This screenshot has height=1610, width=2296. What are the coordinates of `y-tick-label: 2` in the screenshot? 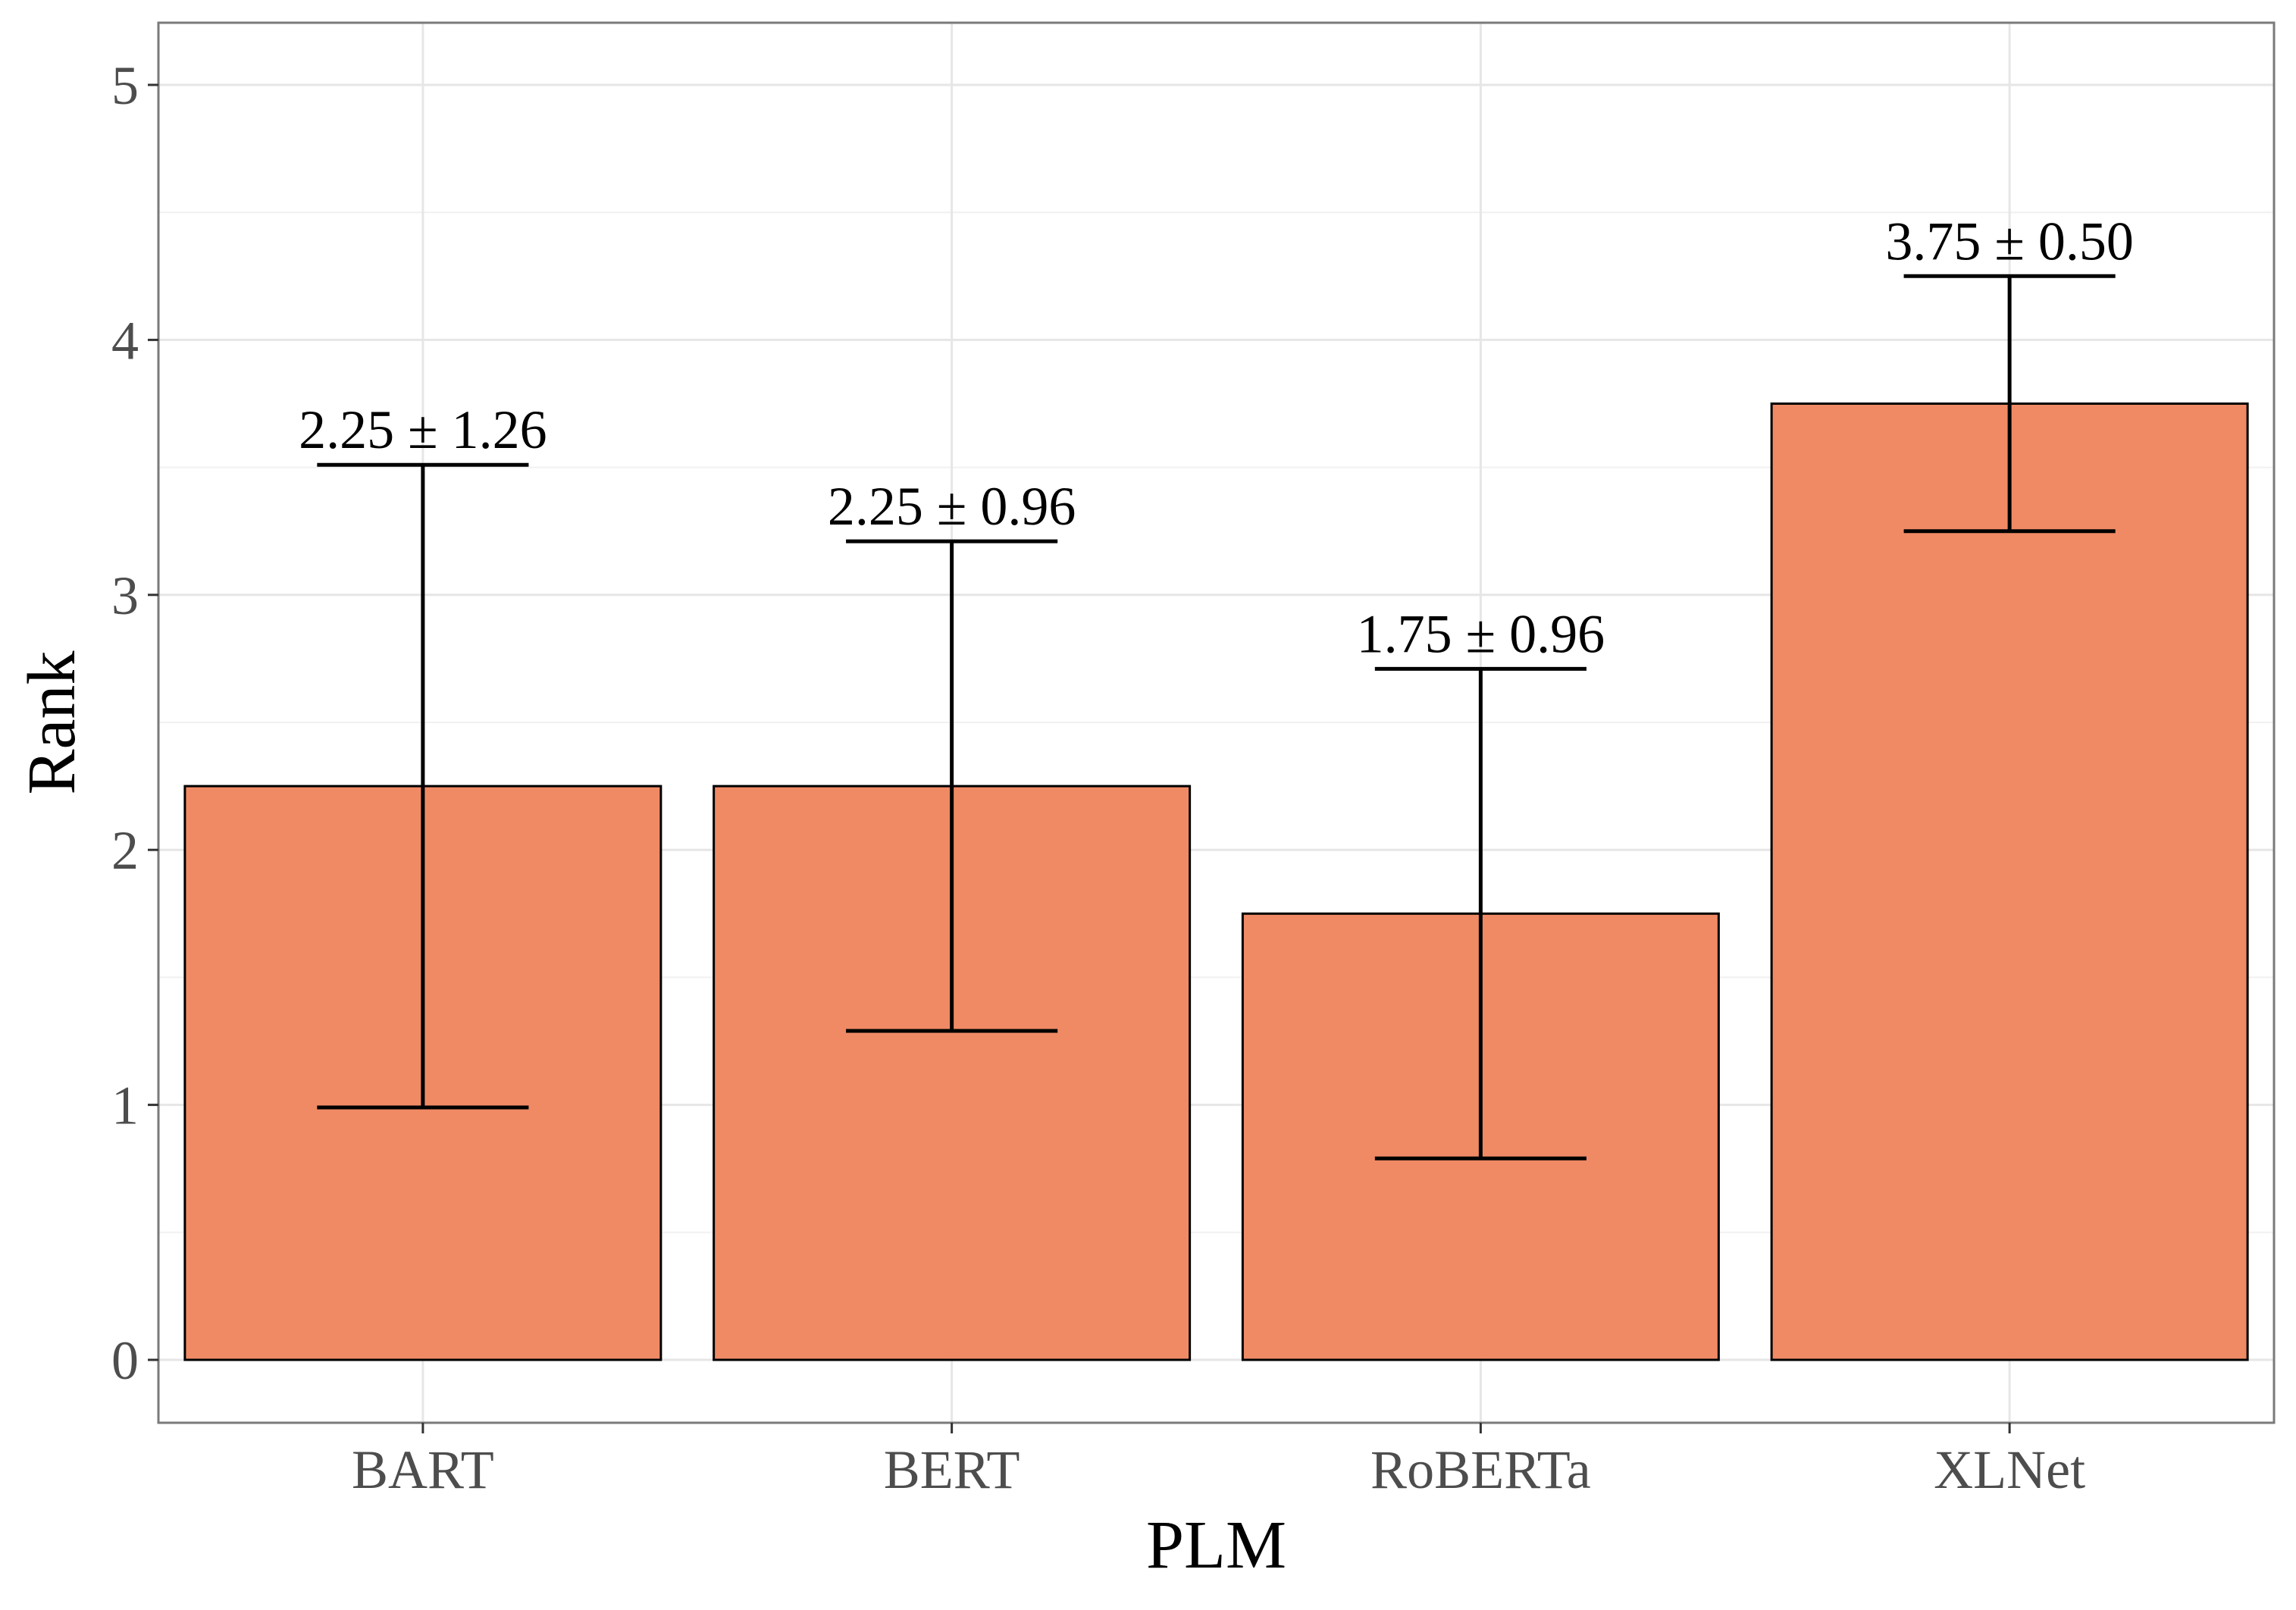 It's located at (125, 851).